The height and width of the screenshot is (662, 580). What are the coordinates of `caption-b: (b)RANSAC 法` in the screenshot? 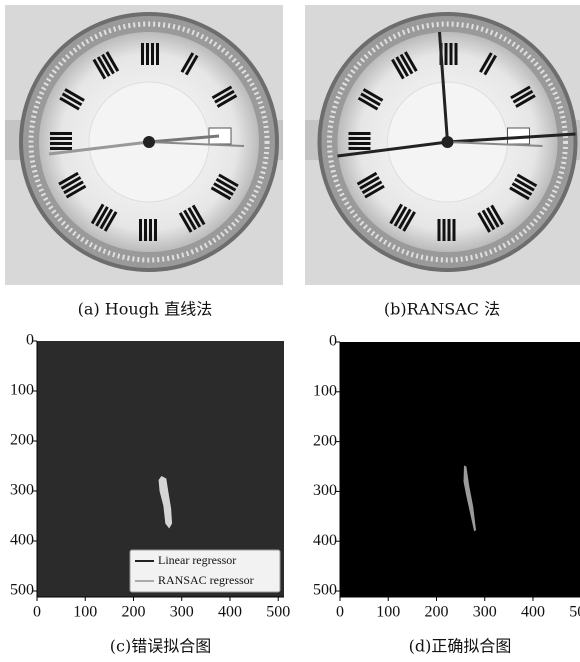 It's located at (442, 309).